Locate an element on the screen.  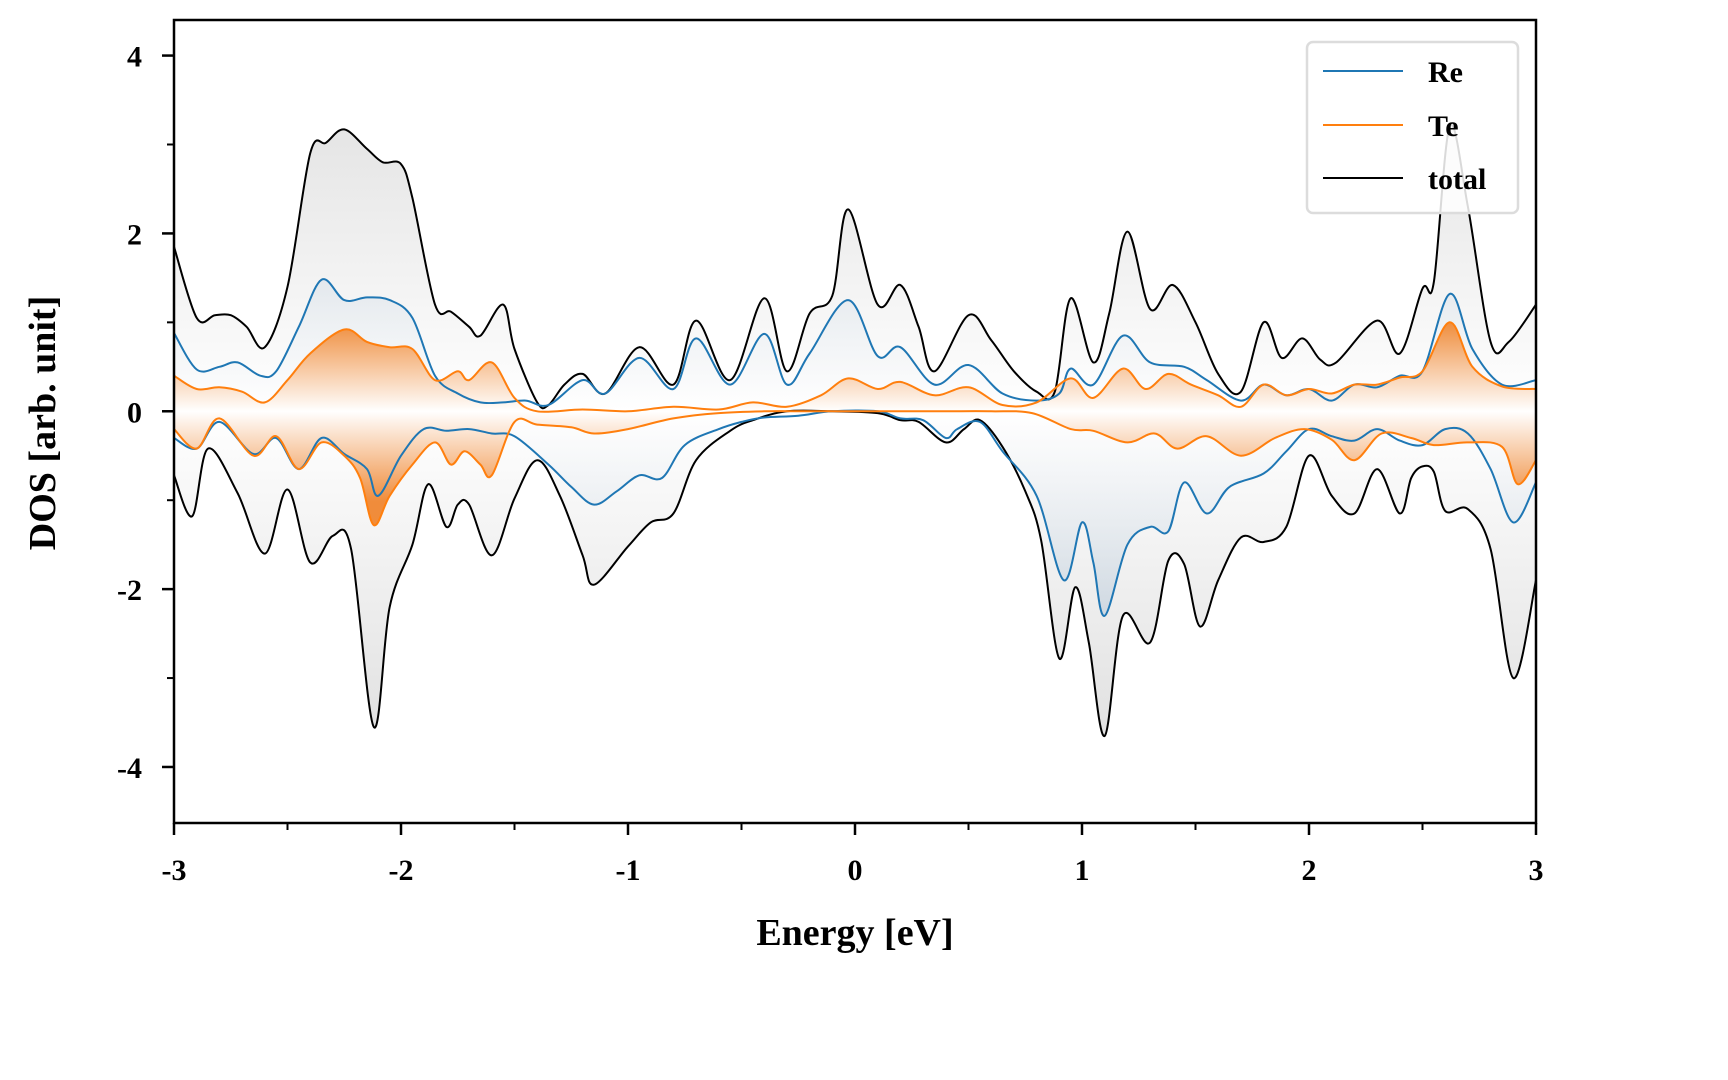
area-re-spin-up is located at coordinates (855, 345).